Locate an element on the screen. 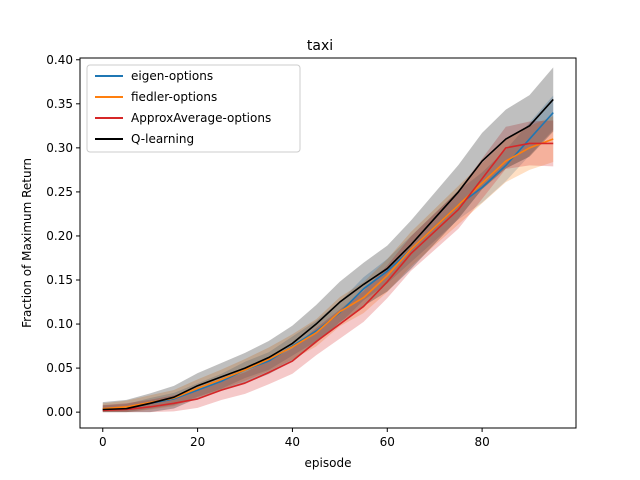  y-tick-label: 0.35 is located at coordinates (59, 104).